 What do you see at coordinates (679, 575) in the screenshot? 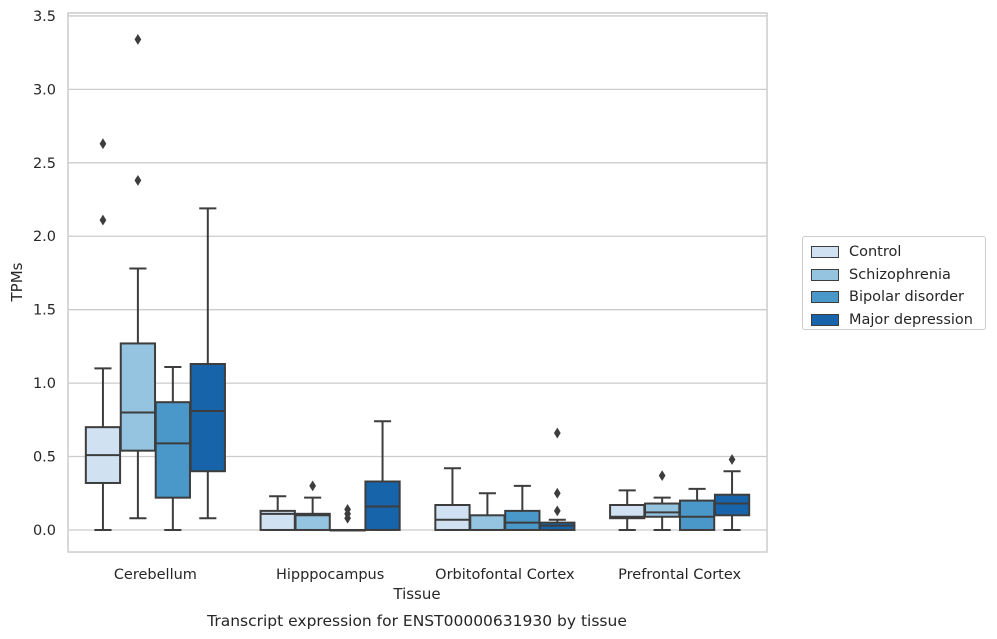
I see `x-tick-label: Prefrontal Cortex` at bounding box center [679, 575].